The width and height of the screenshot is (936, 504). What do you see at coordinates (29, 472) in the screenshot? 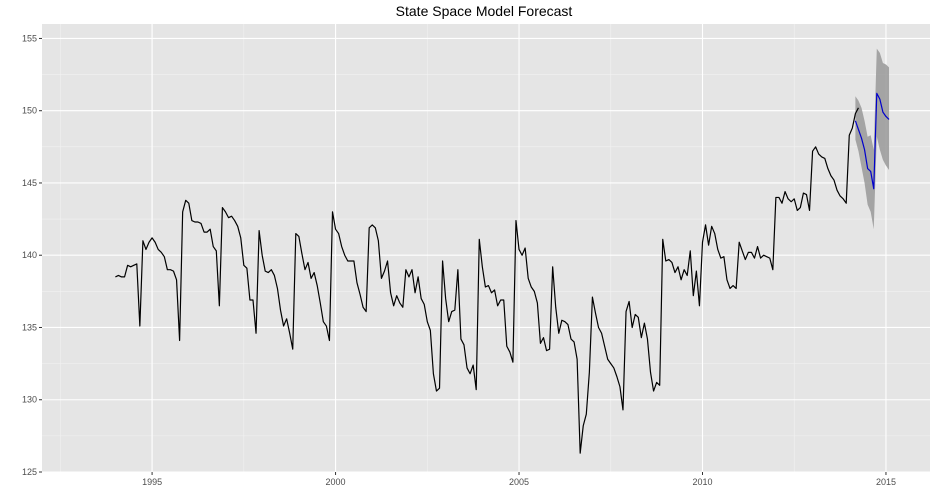
I see `y-tick-label: 125` at bounding box center [29, 472].